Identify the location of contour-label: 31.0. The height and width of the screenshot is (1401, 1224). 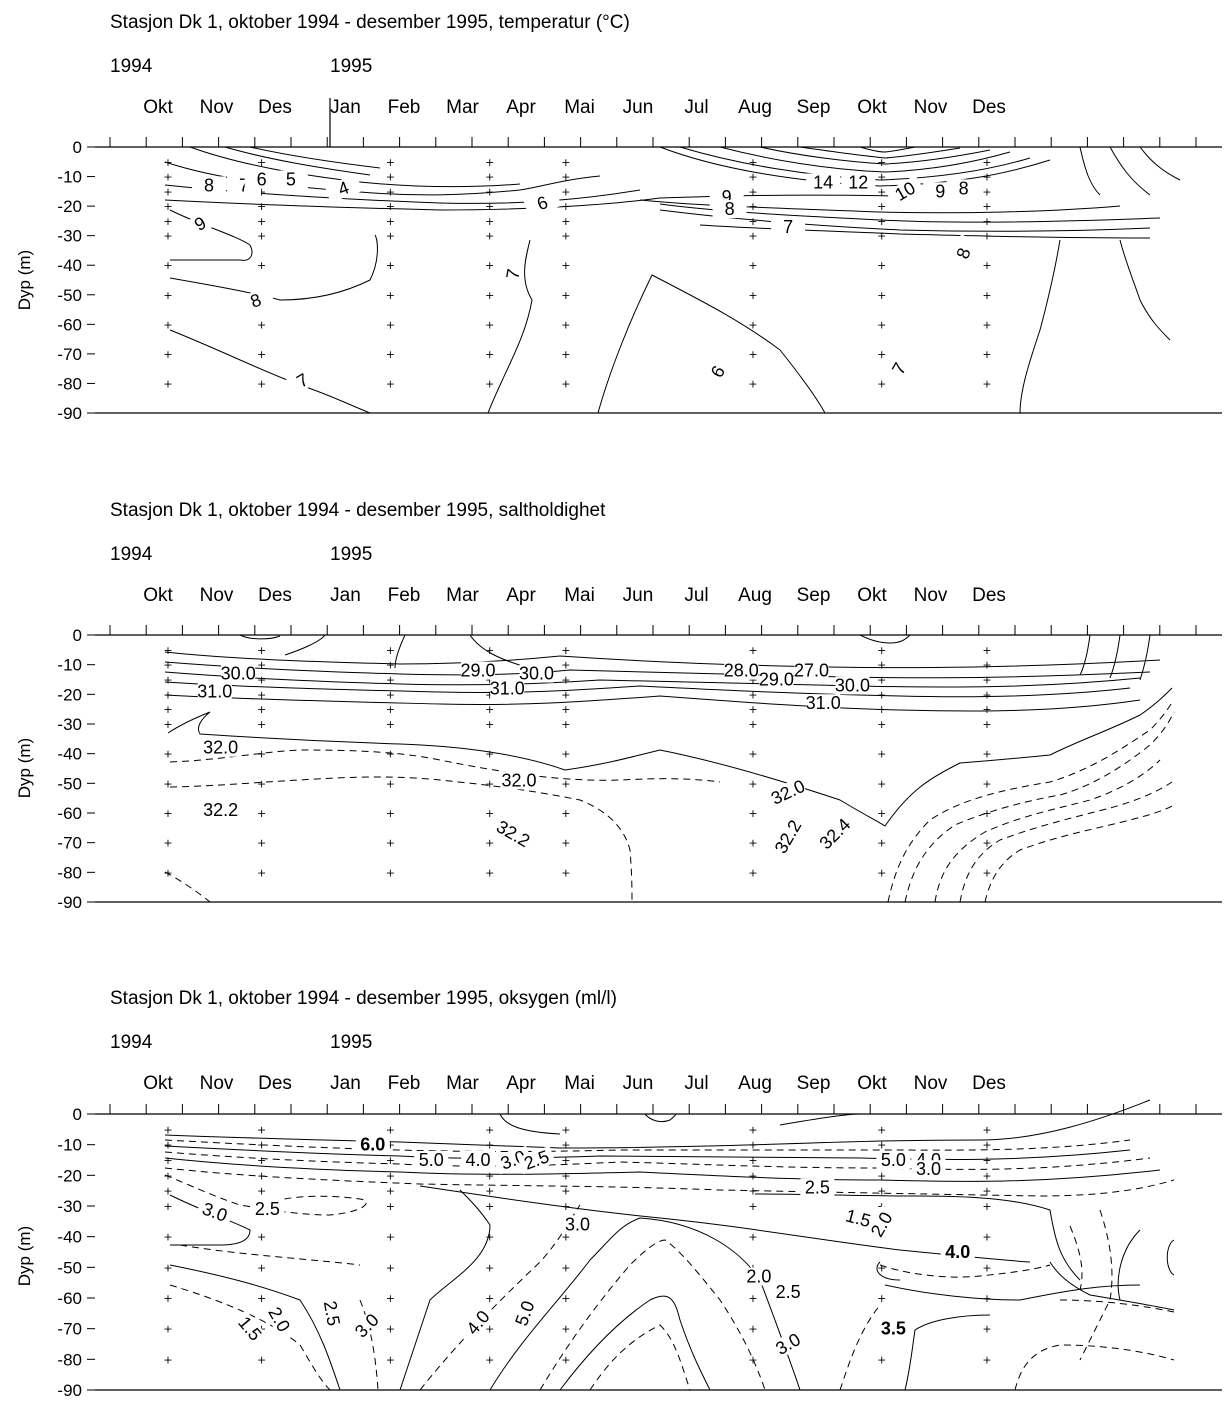
(823, 703).